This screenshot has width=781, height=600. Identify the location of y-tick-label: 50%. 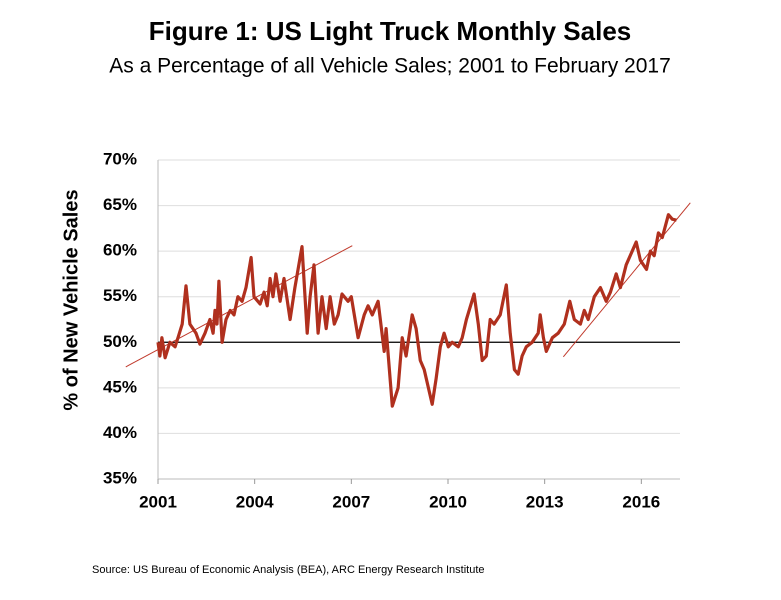
(120, 341).